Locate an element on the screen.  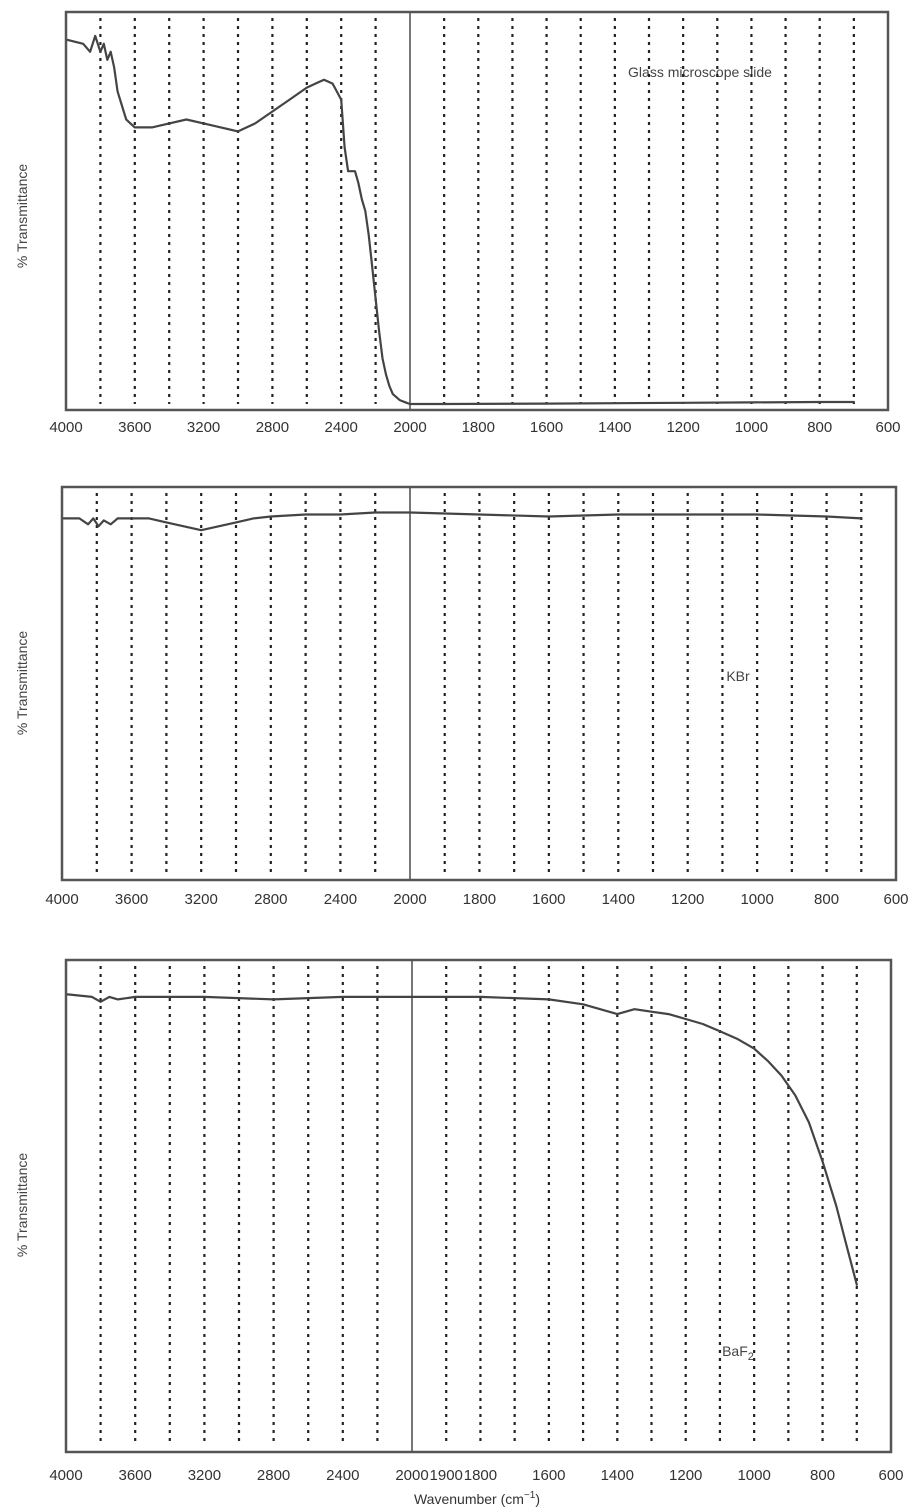
x-axis-label: Wavenumber (cm−1) is located at coordinates (477, 1498).